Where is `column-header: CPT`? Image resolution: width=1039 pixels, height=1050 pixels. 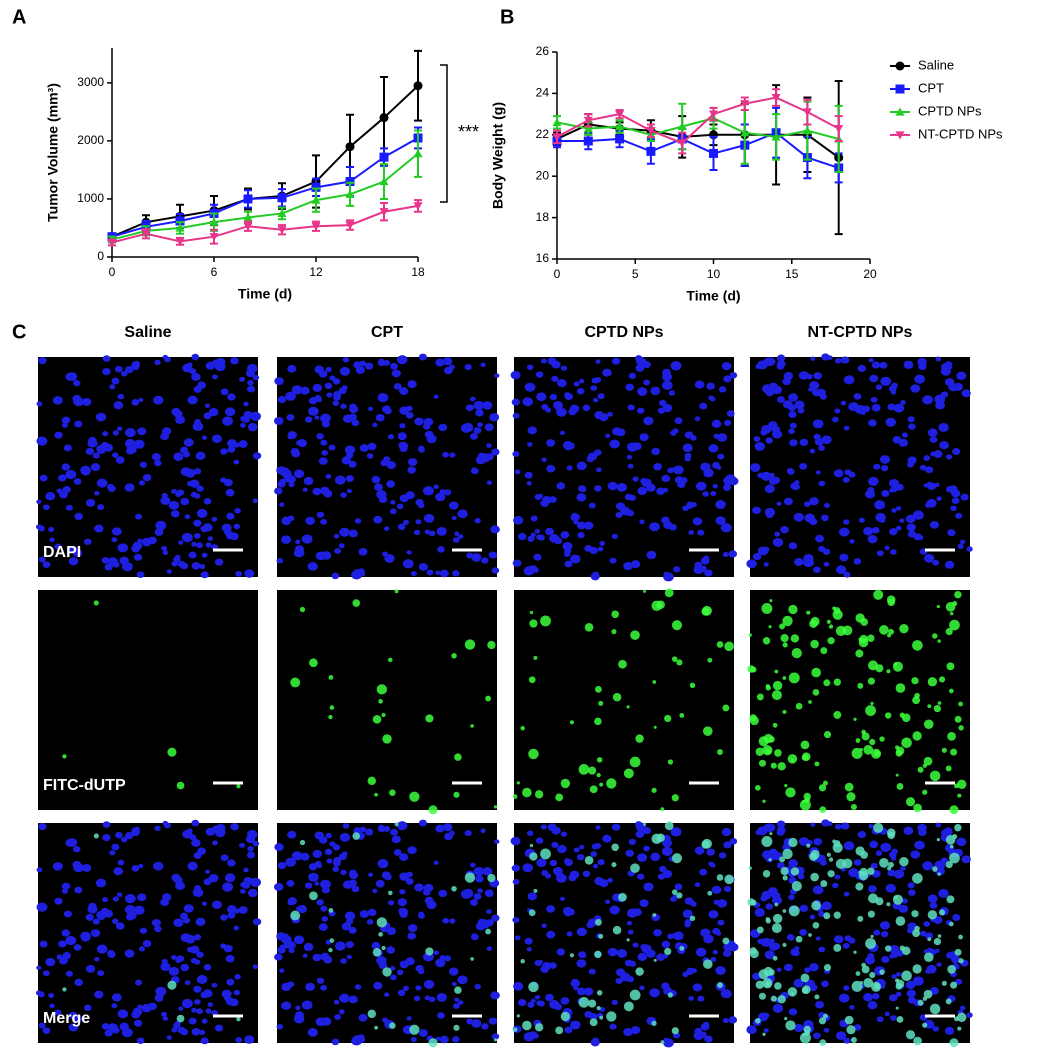
column-header: CPT is located at coordinates (387, 332).